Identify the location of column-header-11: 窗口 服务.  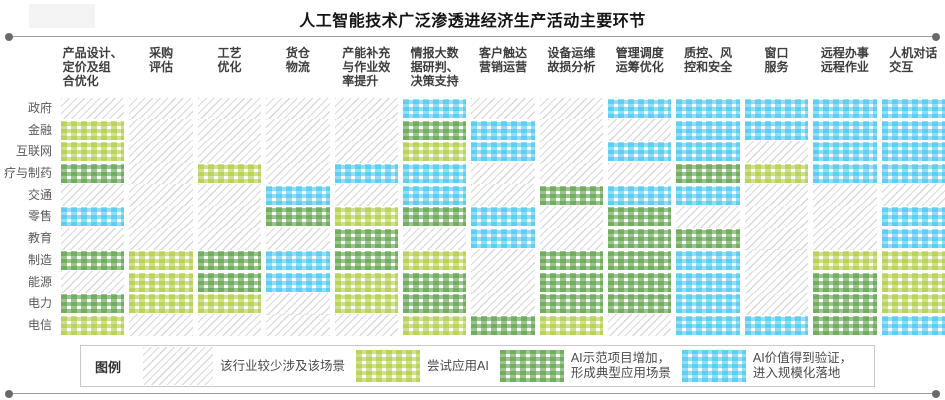
(776, 60).